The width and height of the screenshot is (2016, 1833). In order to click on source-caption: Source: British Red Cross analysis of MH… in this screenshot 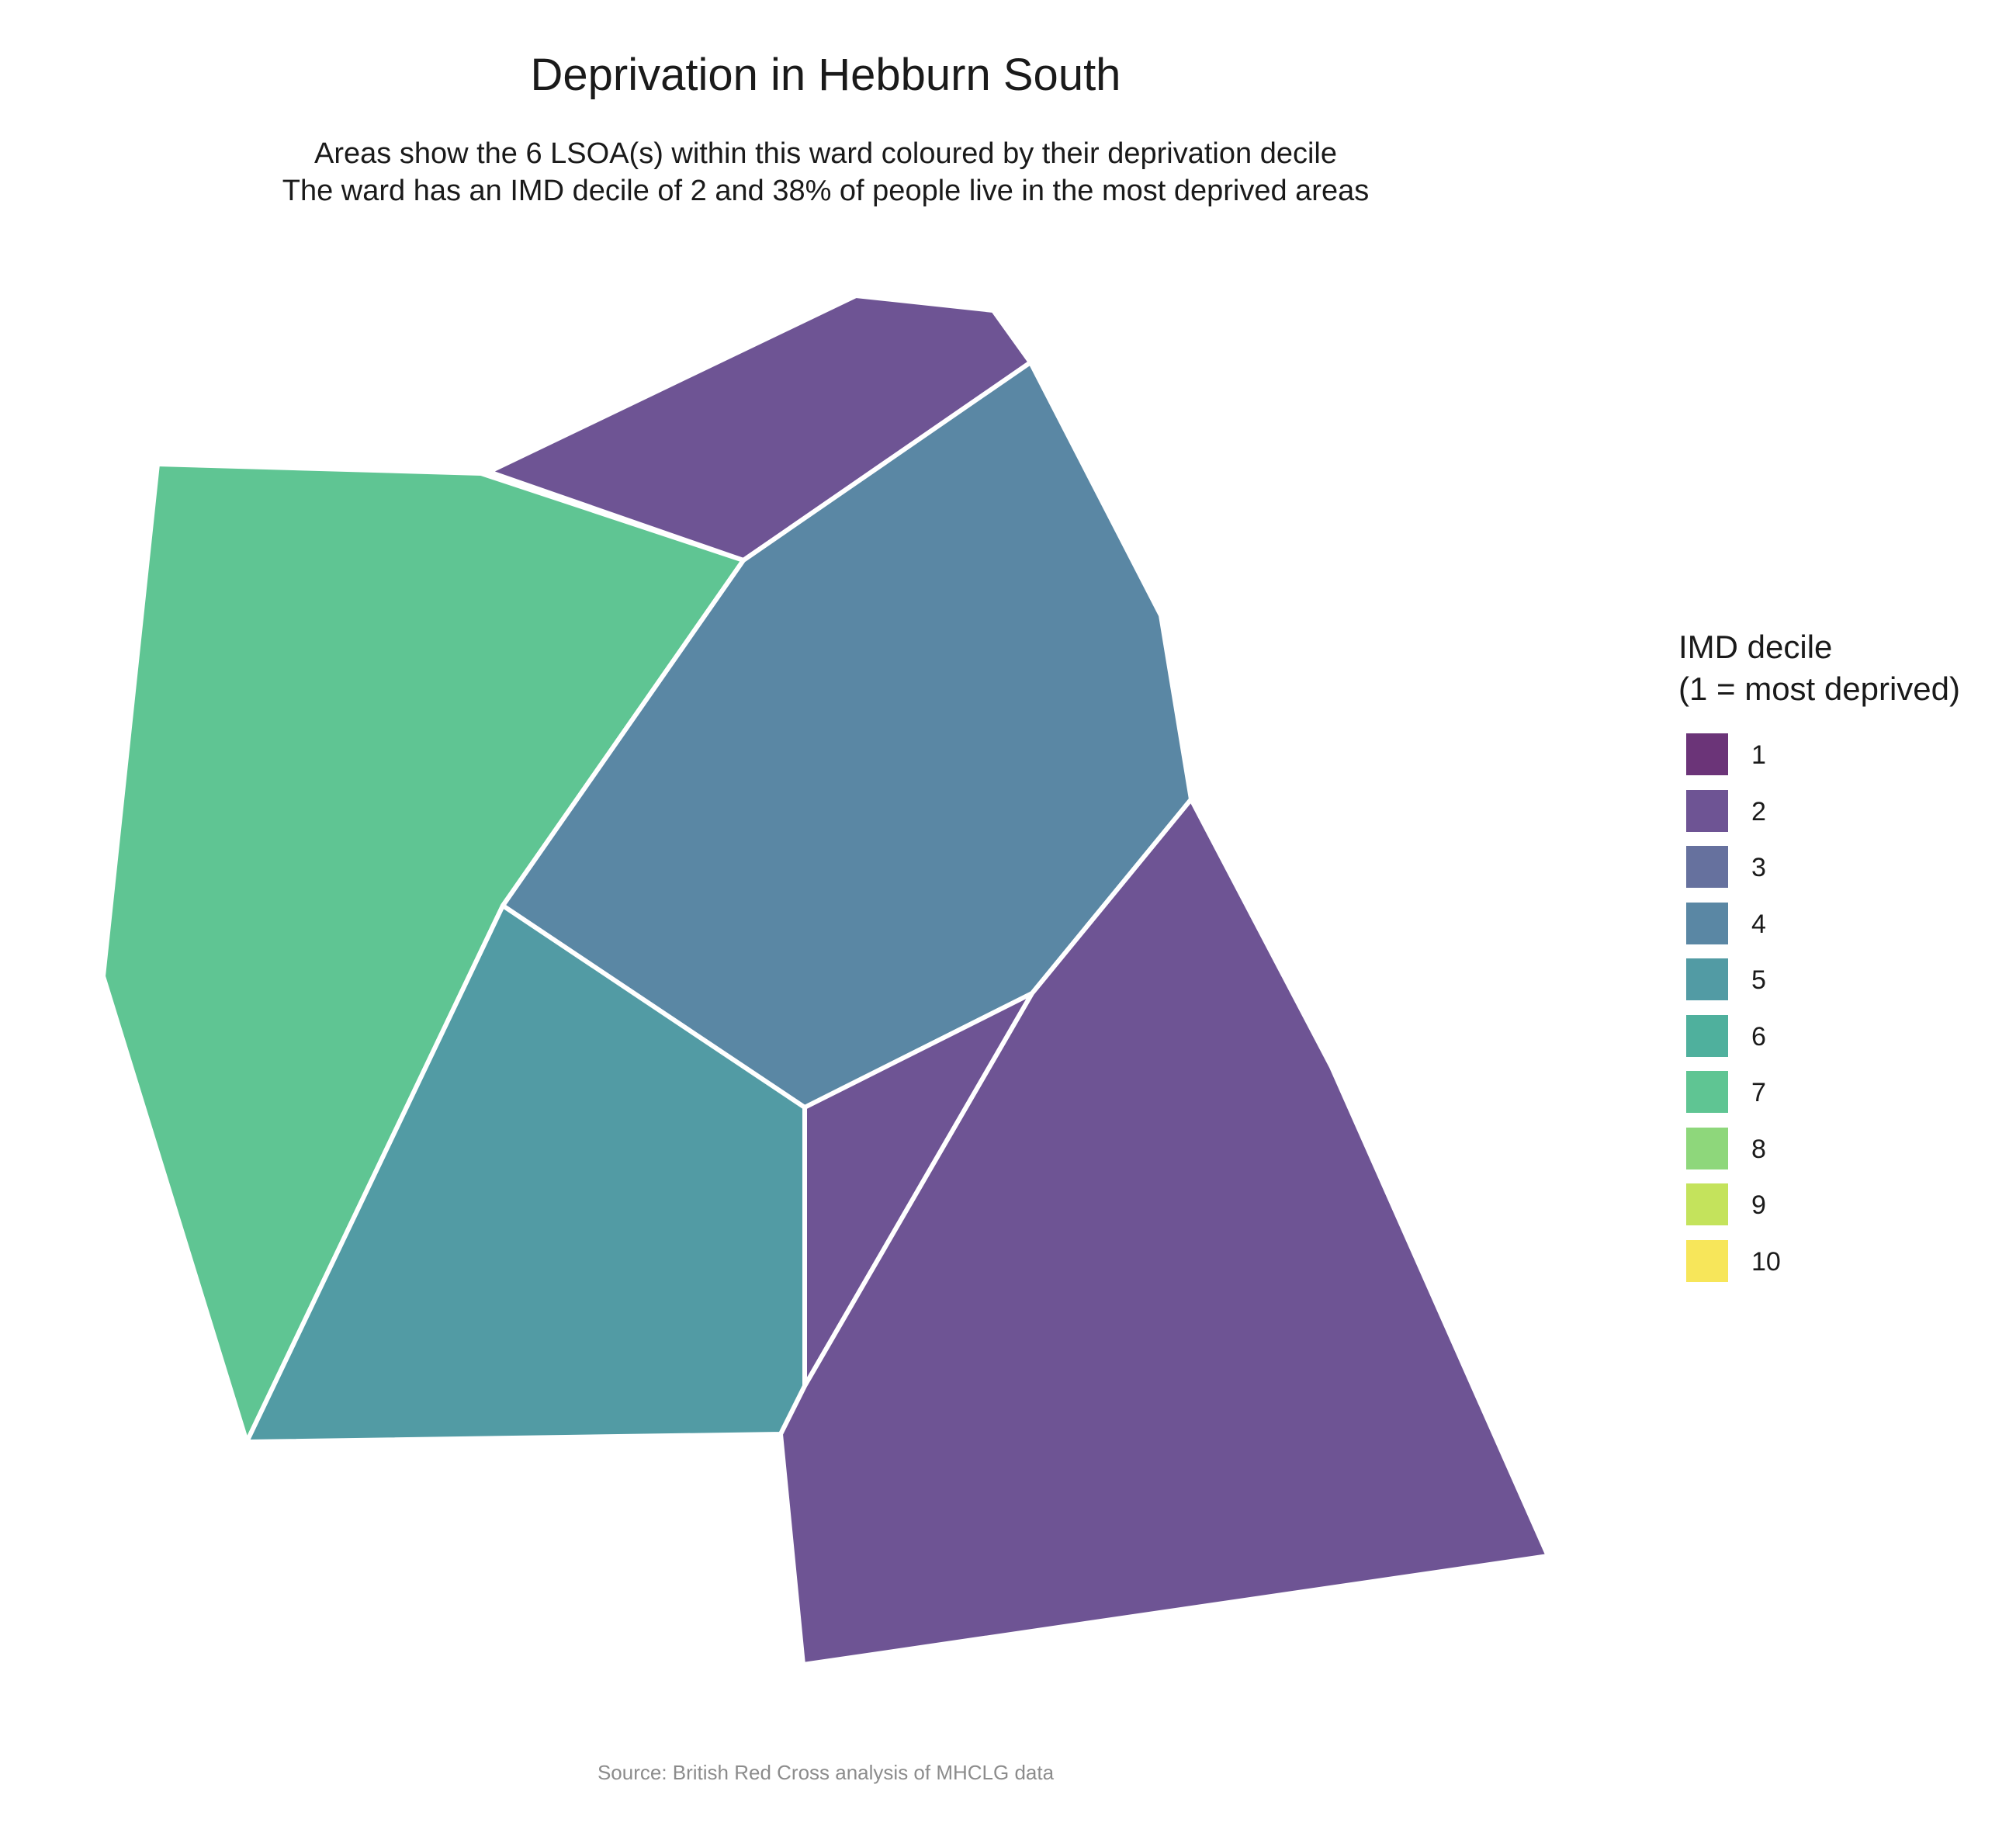, I will do `click(826, 1772)`.